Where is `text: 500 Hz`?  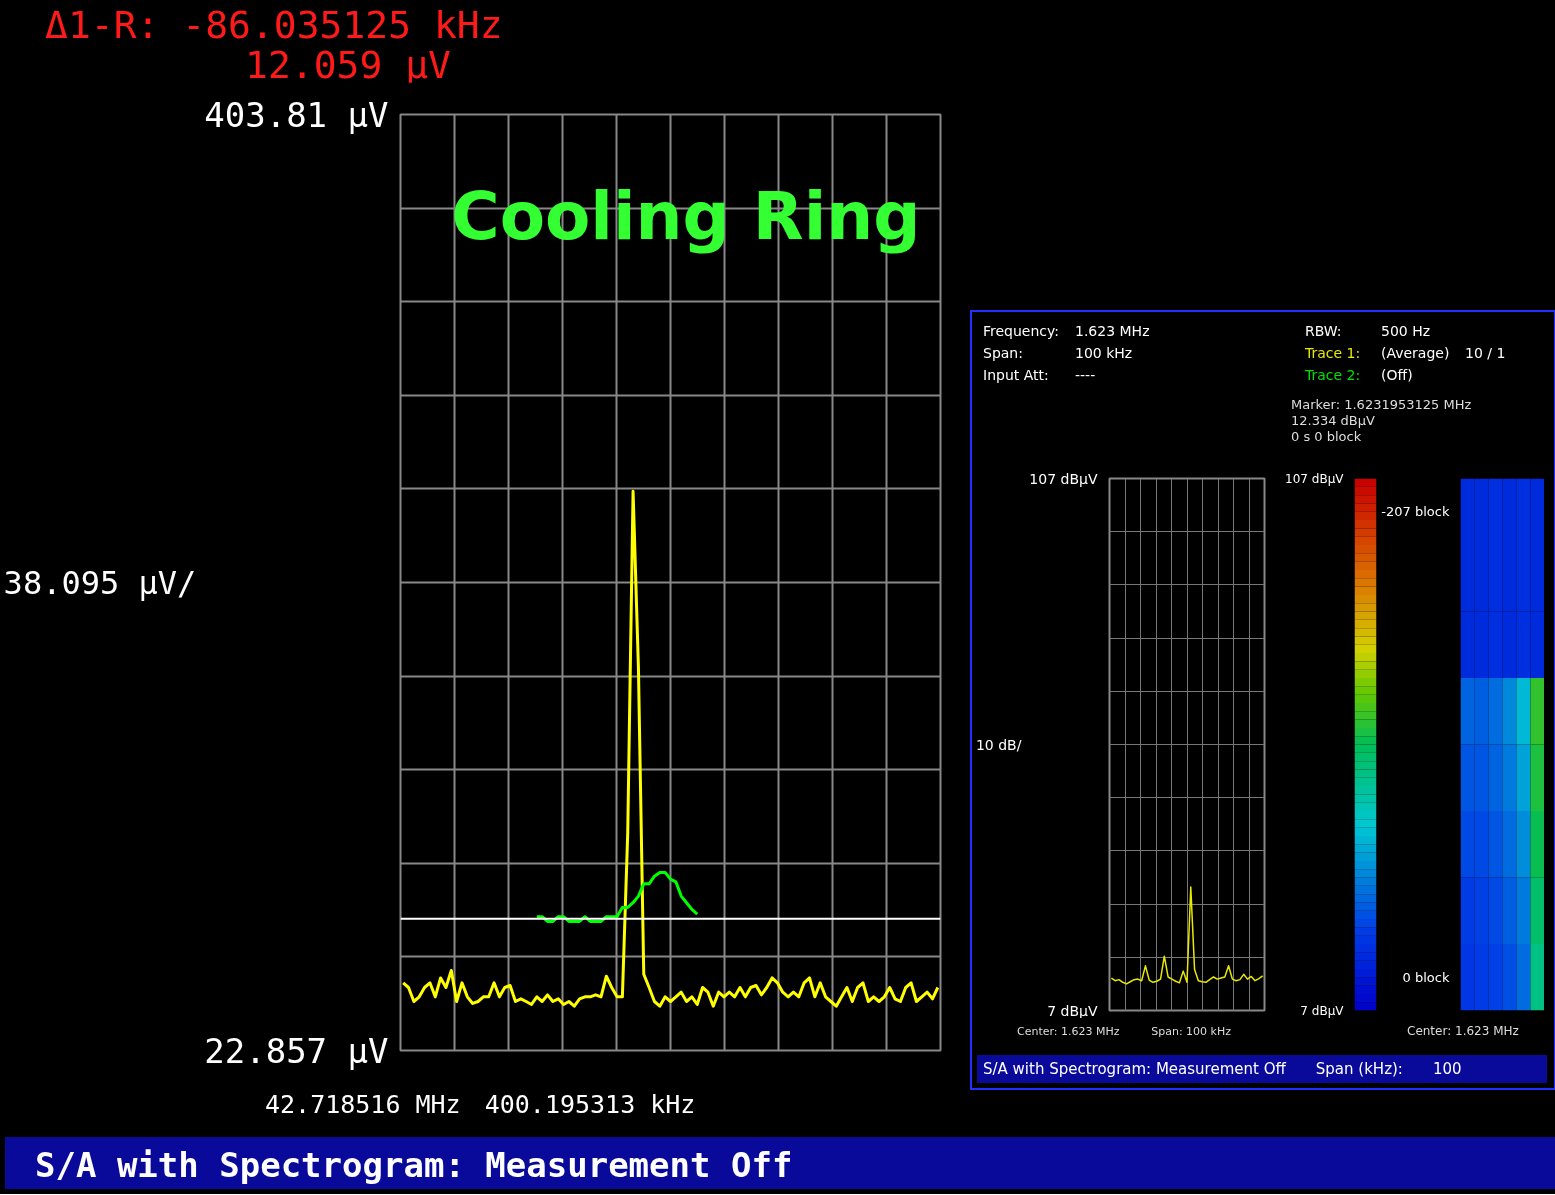 text: 500 Hz is located at coordinates (1406, 331).